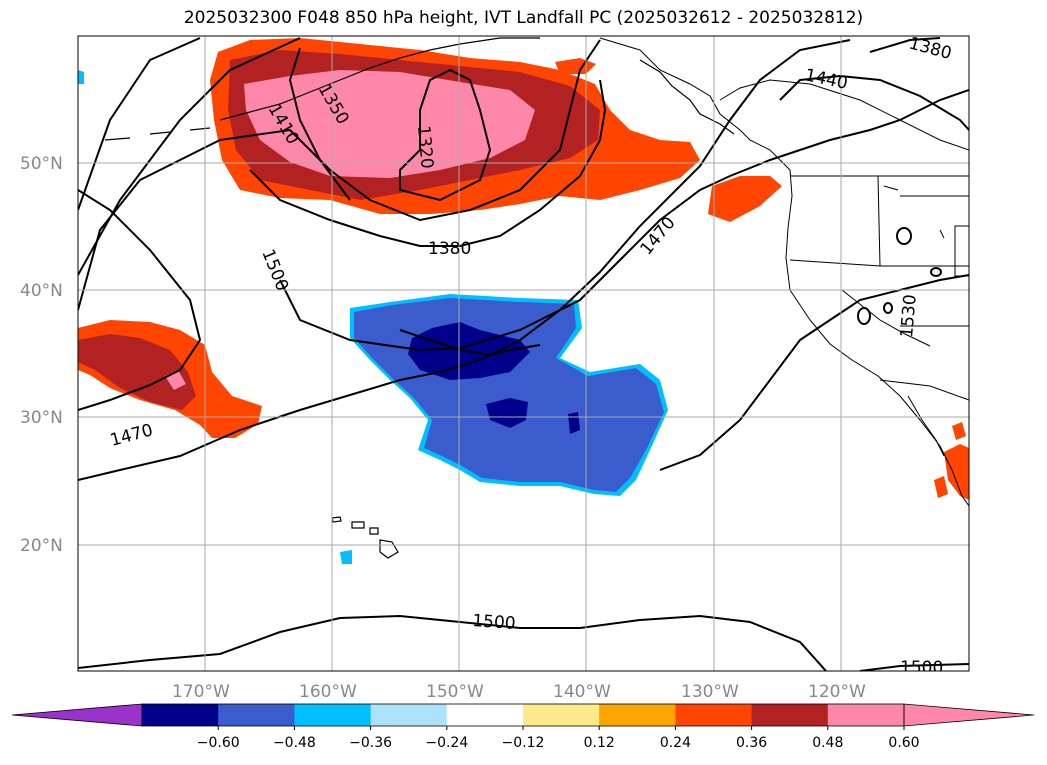  Describe the element at coordinates (903, 743) in the screenshot. I see `colorbar-tick-label: 0.60` at that location.